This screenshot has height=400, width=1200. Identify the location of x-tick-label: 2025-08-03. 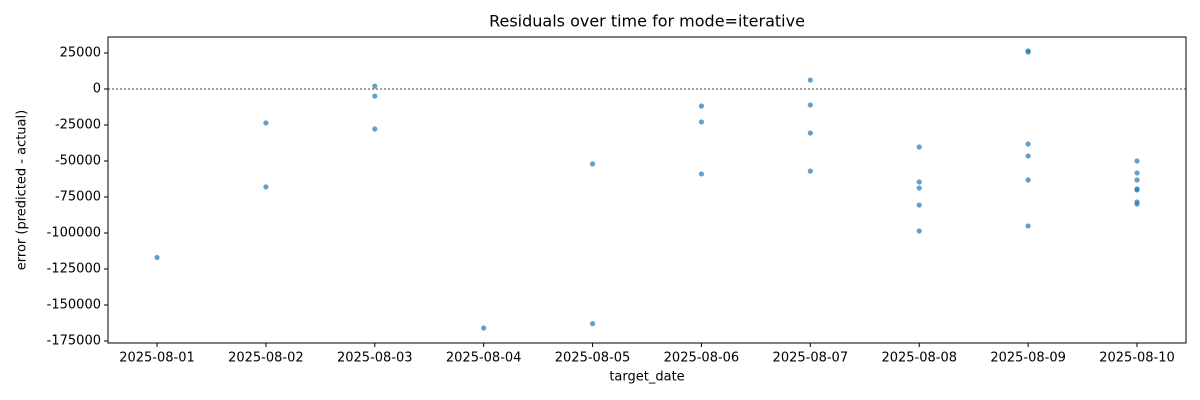
(375, 358).